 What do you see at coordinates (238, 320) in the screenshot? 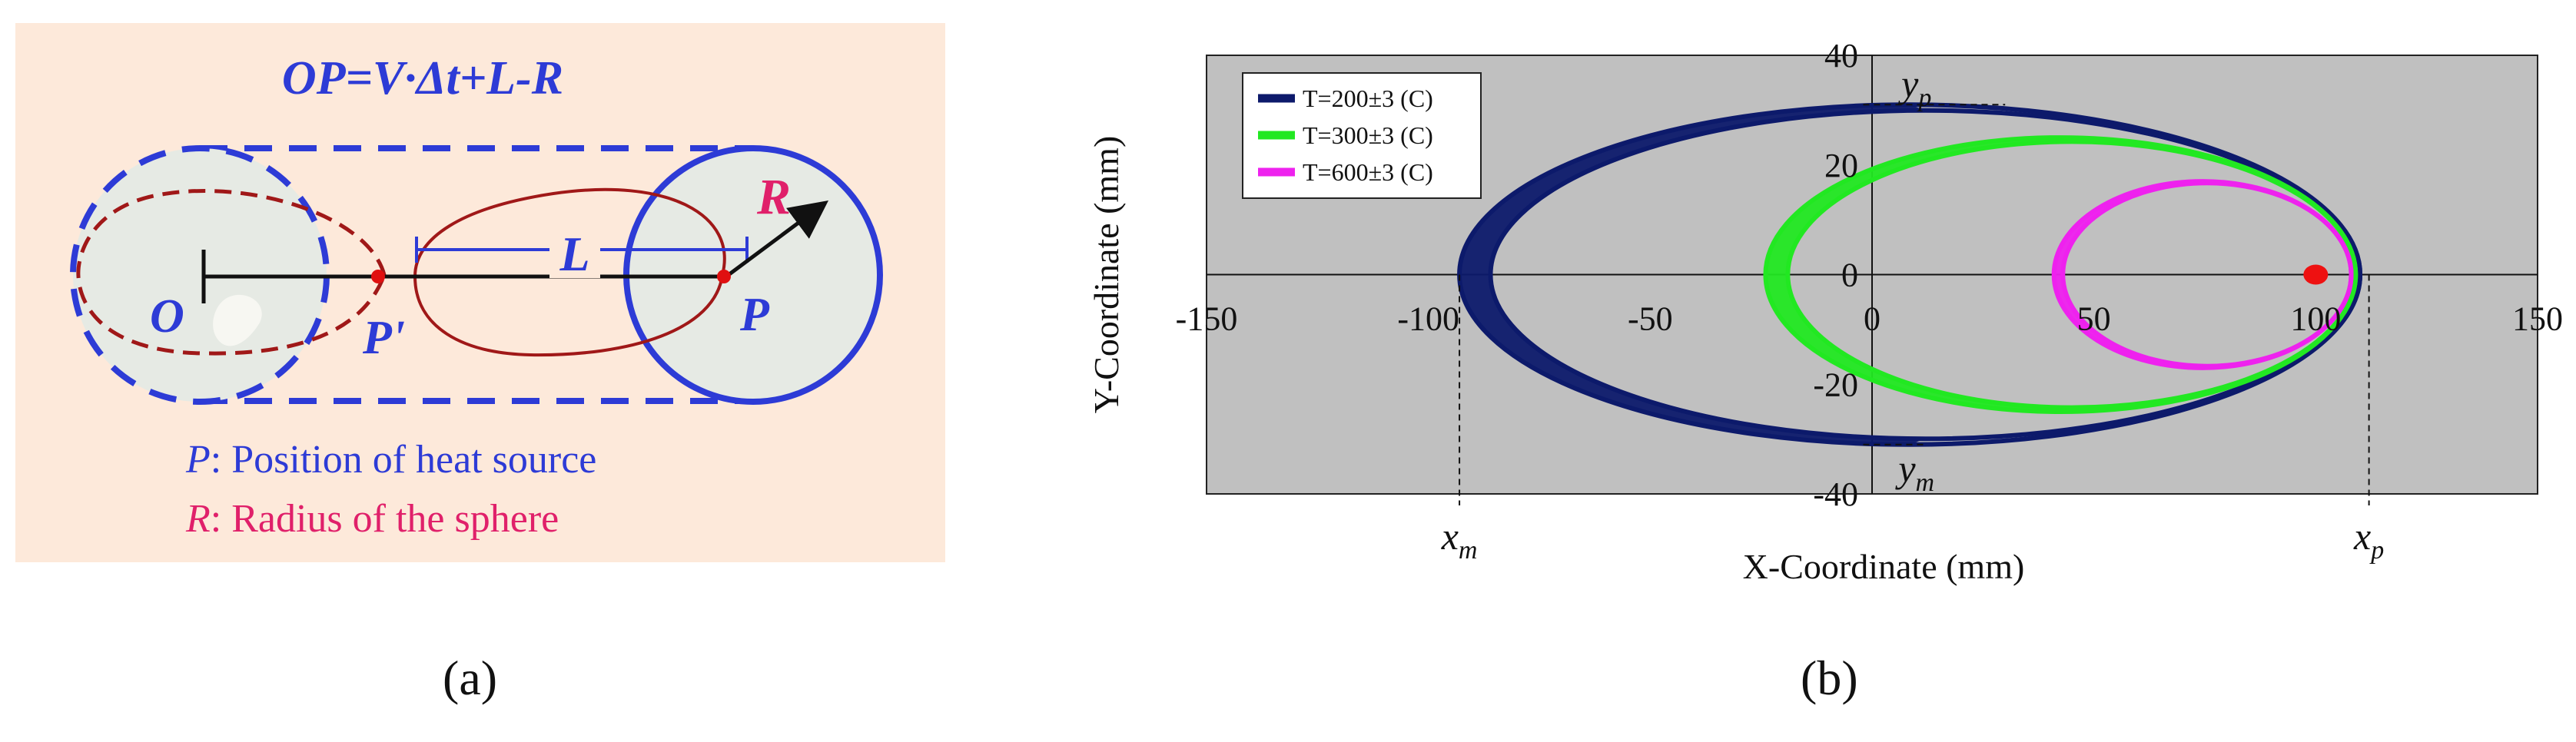
I see `white-blob` at bounding box center [238, 320].